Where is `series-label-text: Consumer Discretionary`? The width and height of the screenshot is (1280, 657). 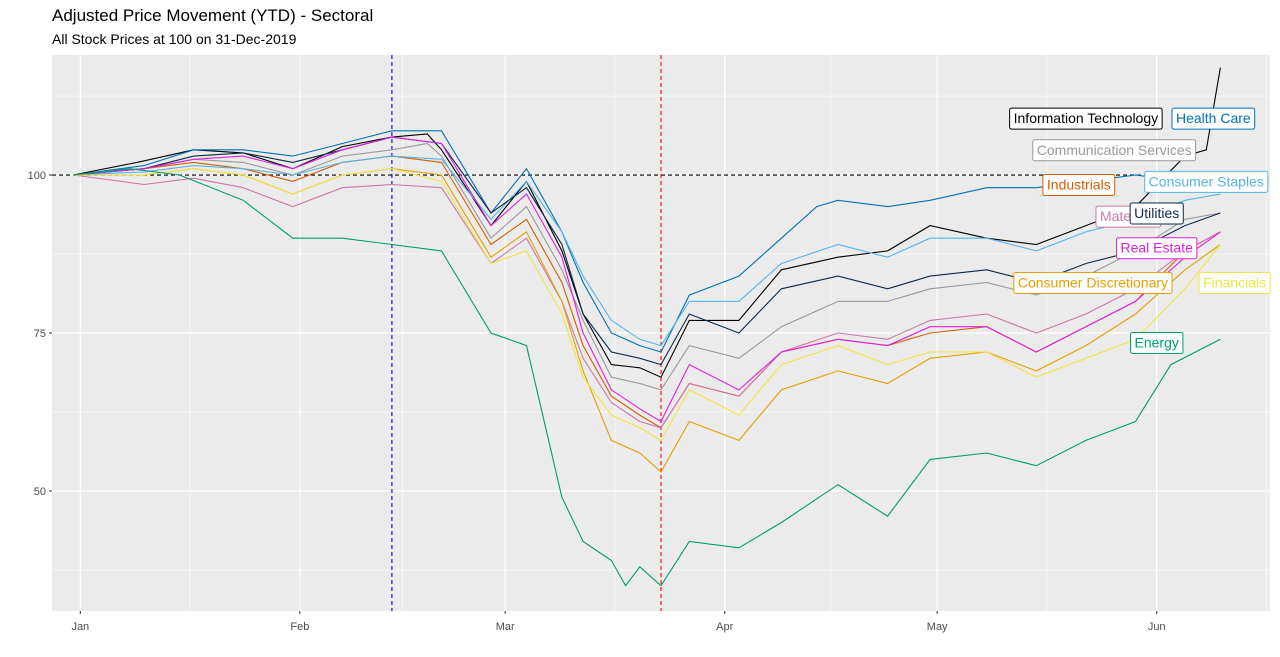 series-label-text: Consumer Discretionary is located at coordinates (1093, 282).